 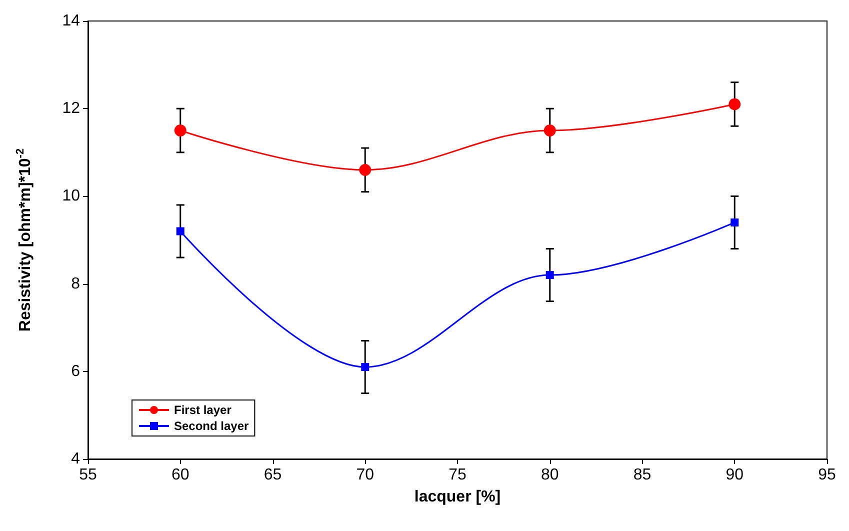 What do you see at coordinates (71, 21) in the screenshot?
I see `y-tick-label: 14` at bounding box center [71, 21].